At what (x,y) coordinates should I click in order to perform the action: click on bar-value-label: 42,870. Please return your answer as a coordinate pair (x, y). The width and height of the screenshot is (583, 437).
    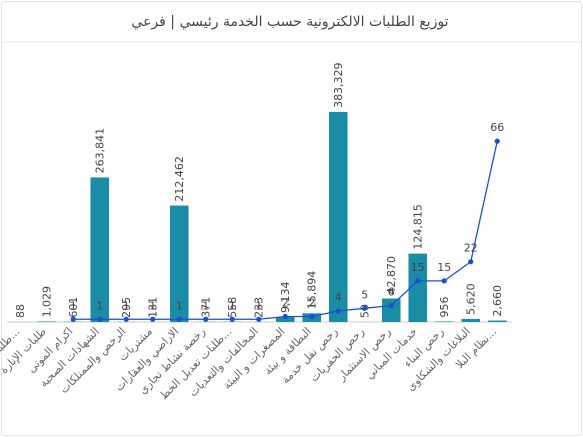
    Looking at the image, I should click on (391, 275).